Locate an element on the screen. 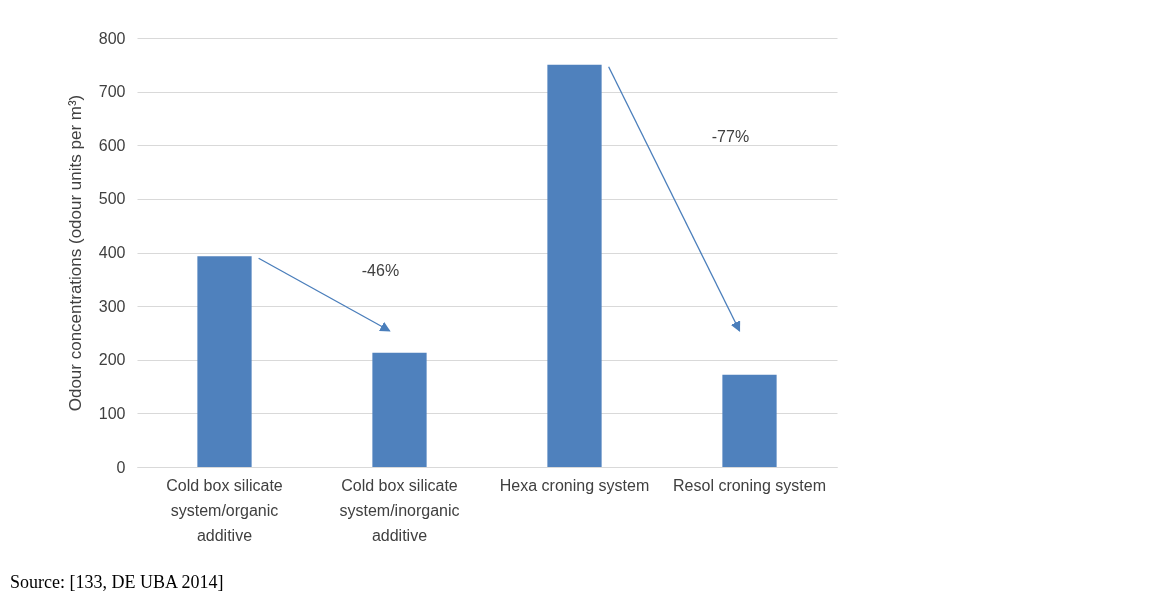  y-tick-label: 300 is located at coordinates (112, 306).